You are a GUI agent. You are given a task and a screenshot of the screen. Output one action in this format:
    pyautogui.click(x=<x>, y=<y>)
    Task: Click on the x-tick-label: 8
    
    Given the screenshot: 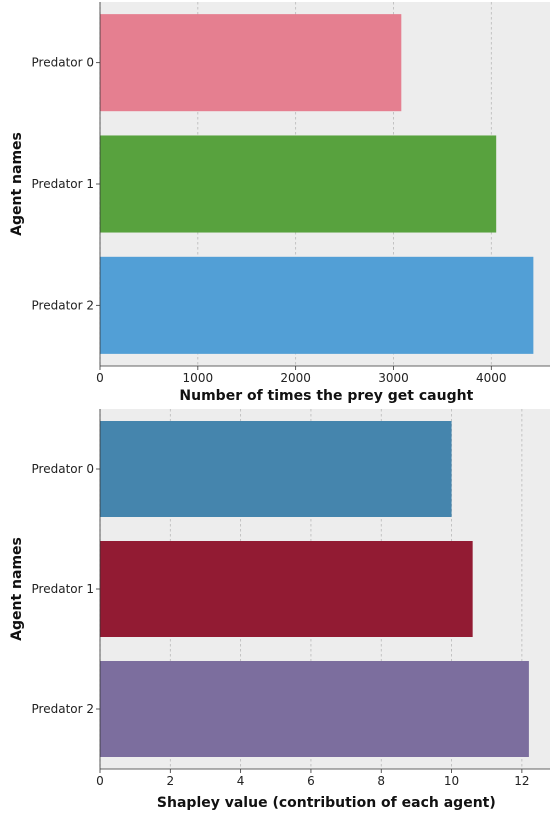 What is the action you would take?
    pyautogui.click(x=381, y=781)
    